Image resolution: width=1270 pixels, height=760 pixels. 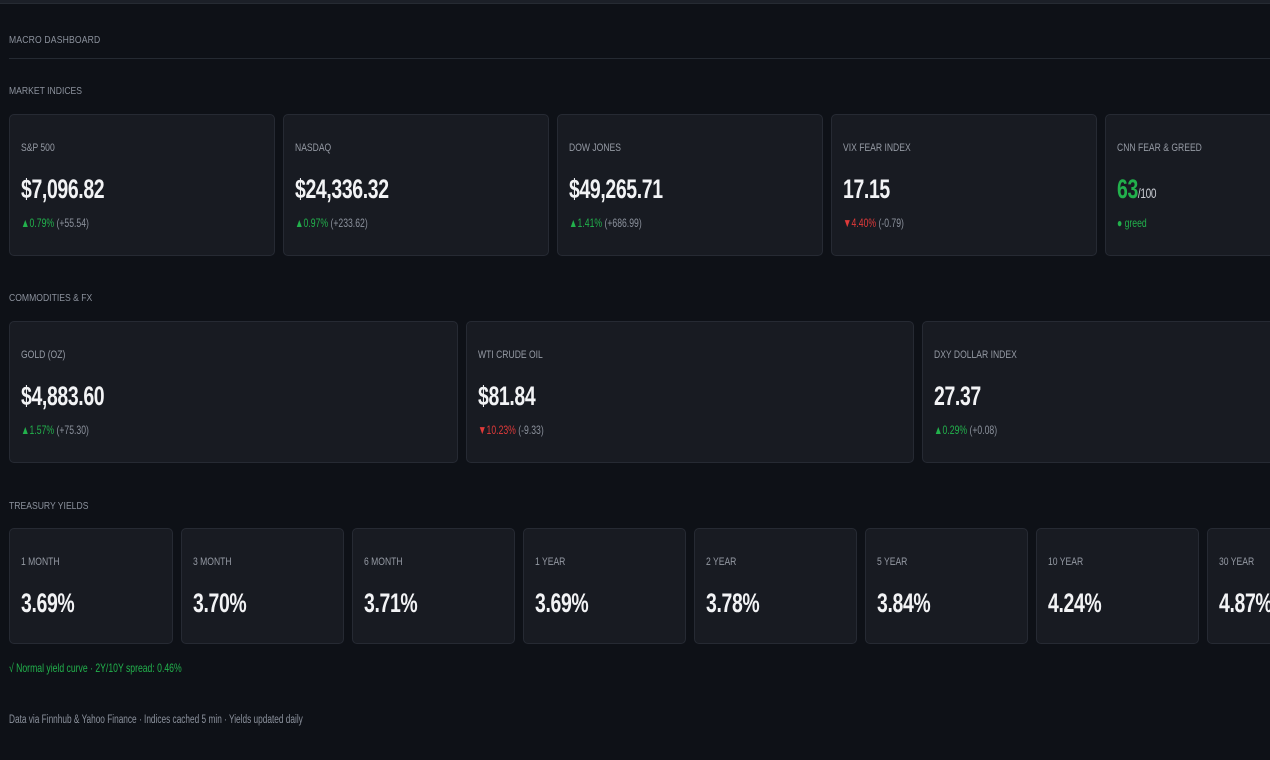 What do you see at coordinates (91, 586) in the screenshot?
I see `yield-card-1-month: 1 MONTH 3.69%` at bounding box center [91, 586].